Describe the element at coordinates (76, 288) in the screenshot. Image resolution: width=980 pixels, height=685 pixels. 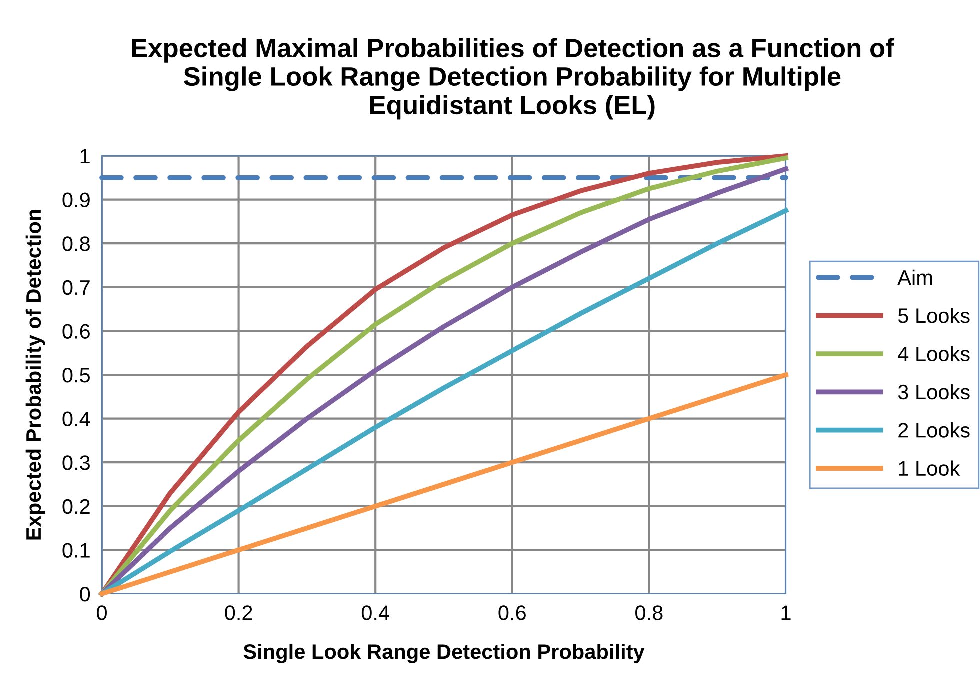
I see `y-tick-label: 0.7` at that location.